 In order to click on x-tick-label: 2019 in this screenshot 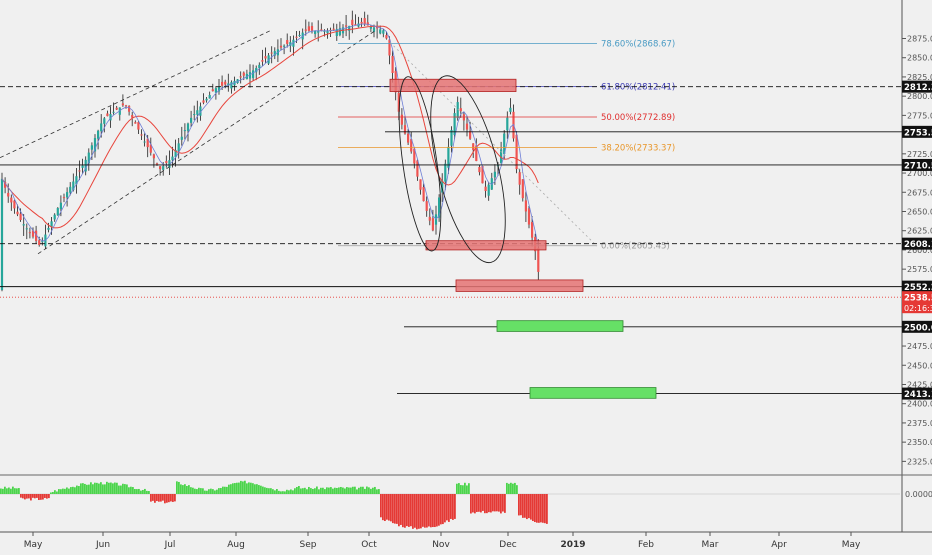, I will do `click(572, 545)`.